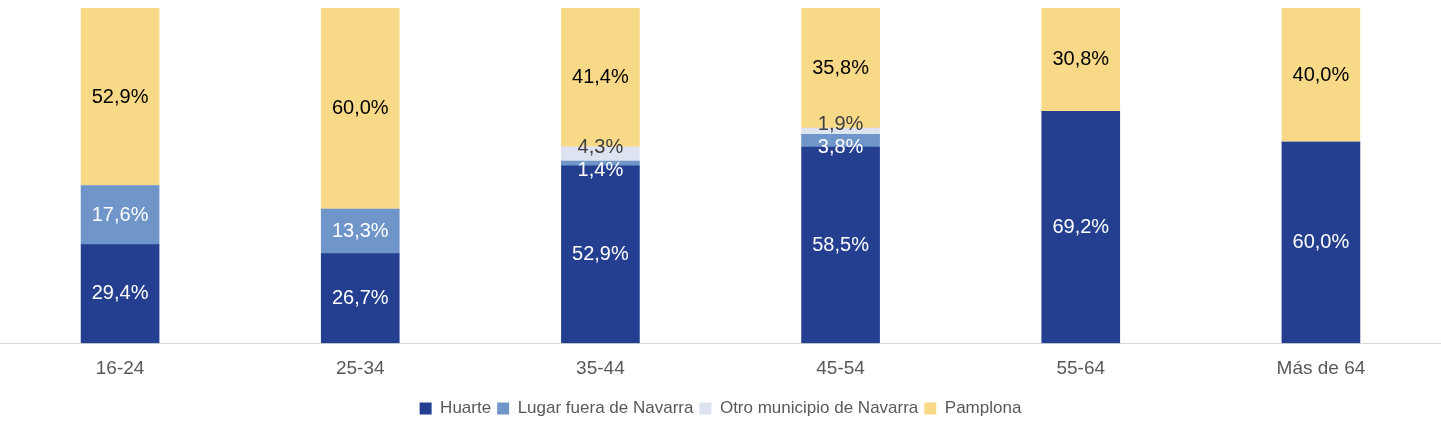 Image resolution: width=1441 pixels, height=431 pixels. Describe the element at coordinates (600, 75) in the screenshot. I see `data-label: 41,4%` at that location.